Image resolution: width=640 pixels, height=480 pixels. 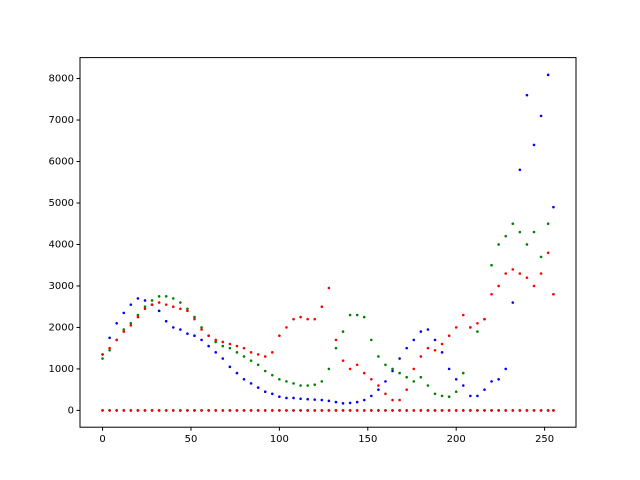 I want to click on x-tick-label: 200, so click(x=456, y=439).